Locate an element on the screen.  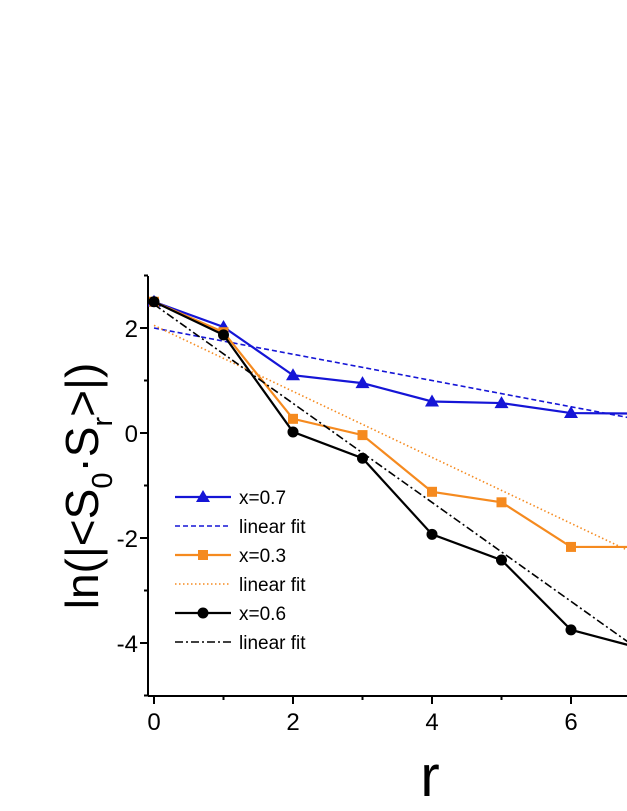
x-tick-label-2: 2 is located at coordinates (292, 722).